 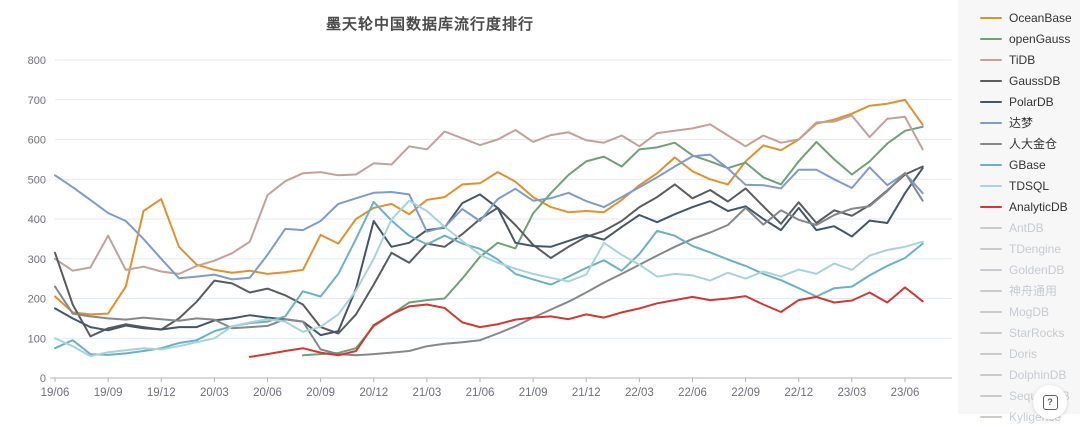 I want to click on x-axis-label: 21/03, so click(x=426, y=393).